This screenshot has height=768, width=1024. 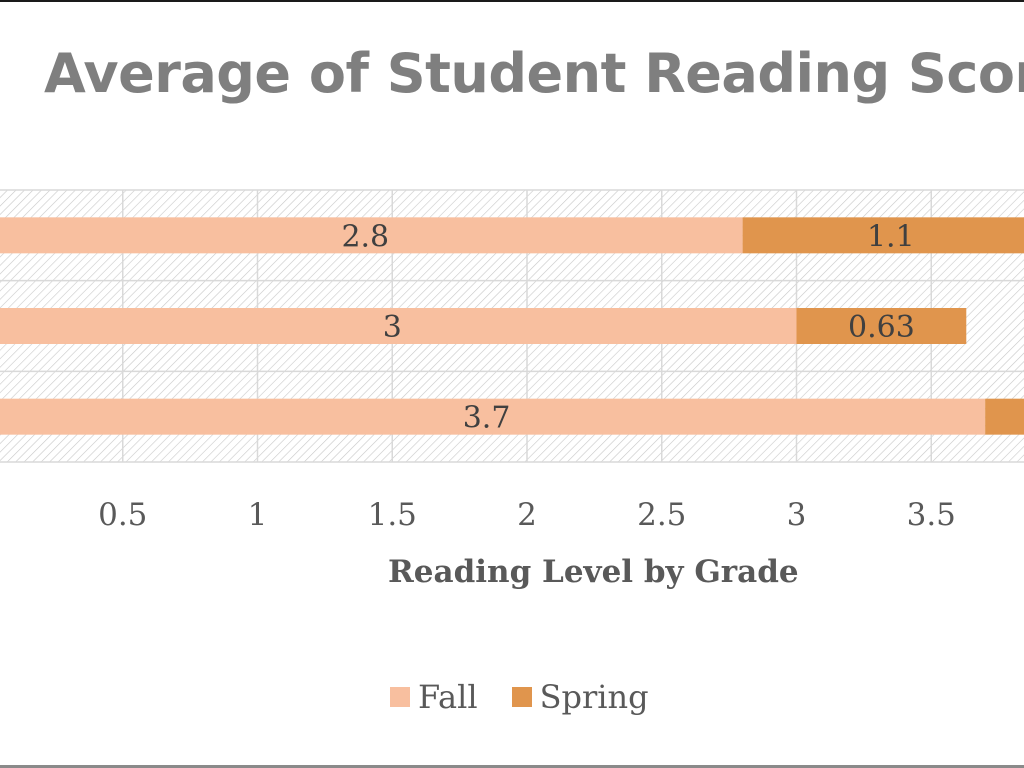 I want to click on legend-label-spring: Spring, so click(x=594, y=697).